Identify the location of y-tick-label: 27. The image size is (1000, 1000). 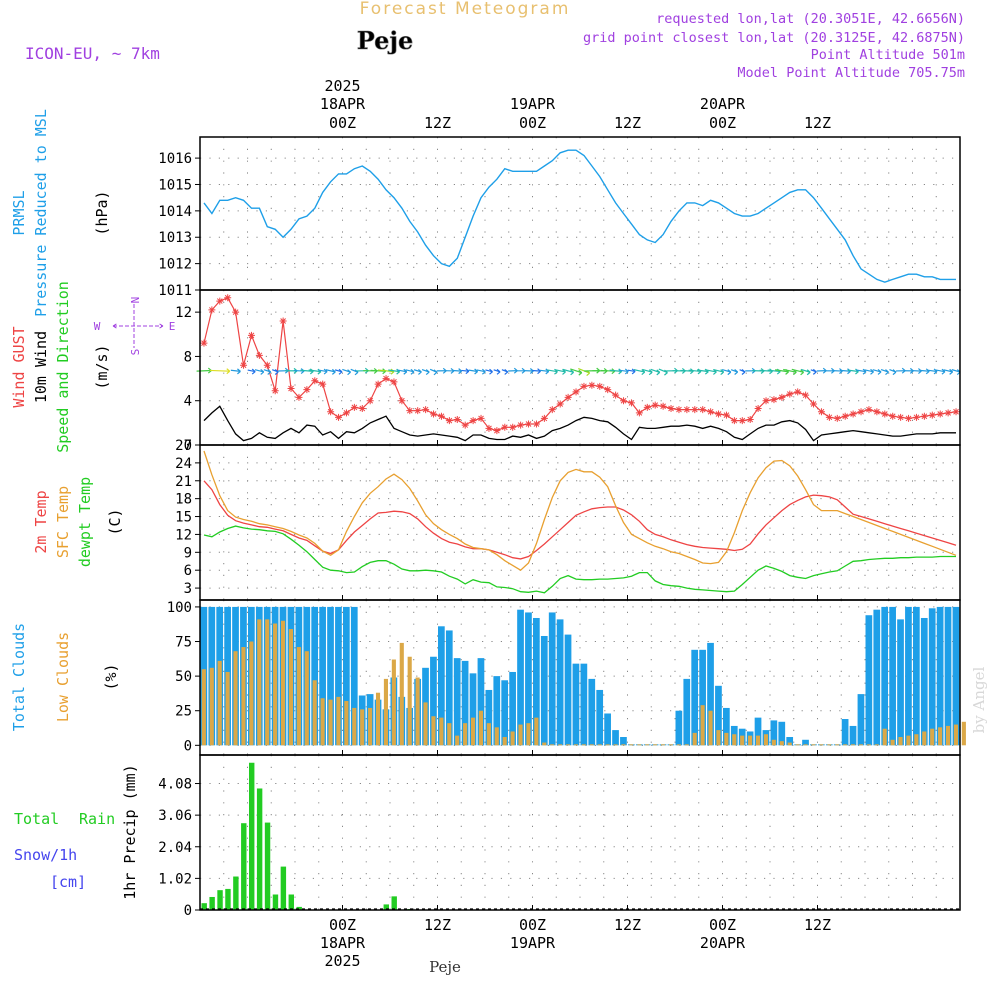
(183, 446).